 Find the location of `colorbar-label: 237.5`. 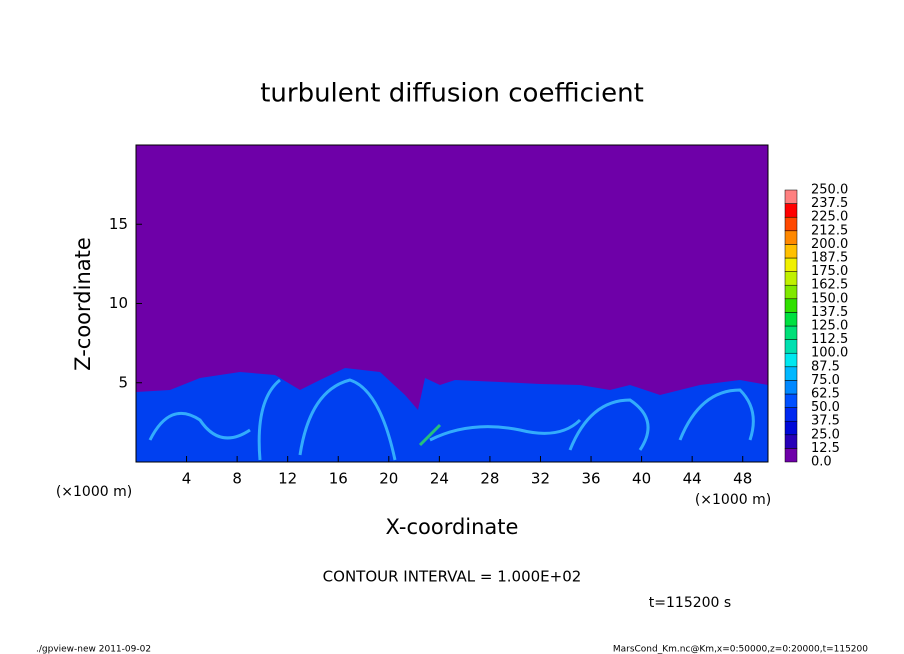

colorbar-label: 237.5 is located at coordinates (829, 203).